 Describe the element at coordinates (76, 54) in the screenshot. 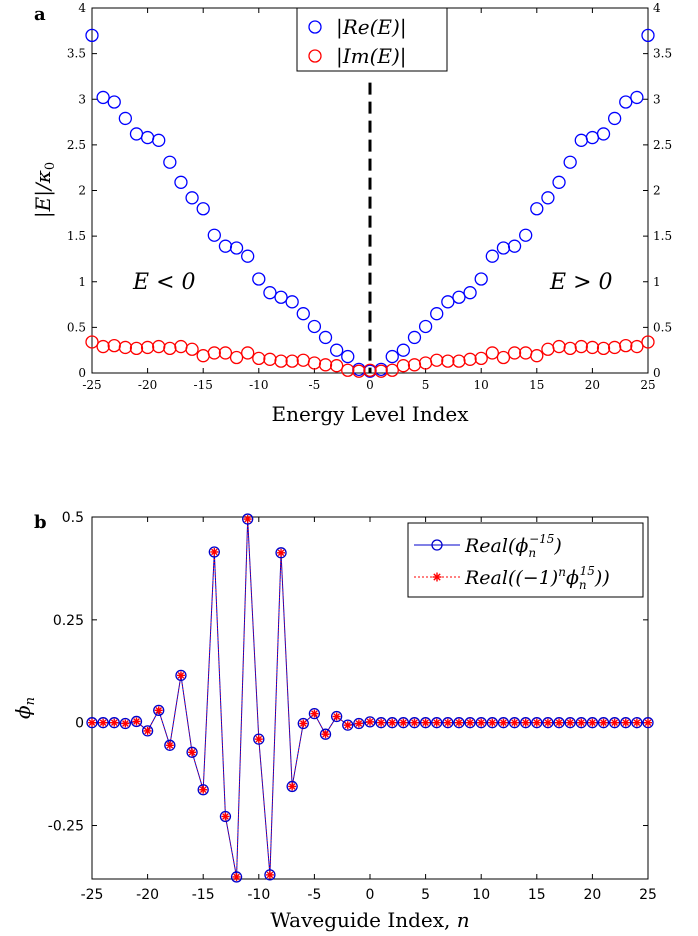

I see `y-tick-label-left: 3.5` at that location.